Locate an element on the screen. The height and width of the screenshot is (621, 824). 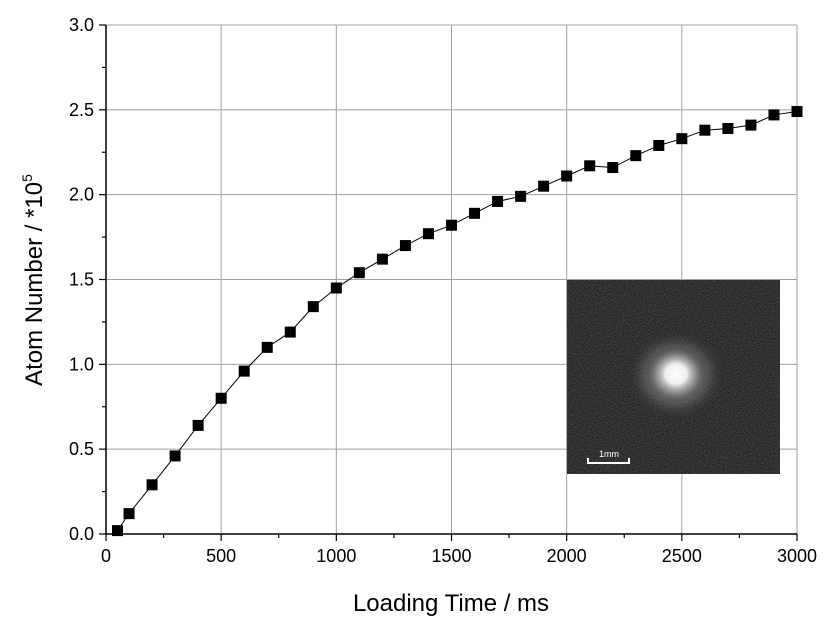
x-tick-label: 2000 is located at coordinates (567, 556).